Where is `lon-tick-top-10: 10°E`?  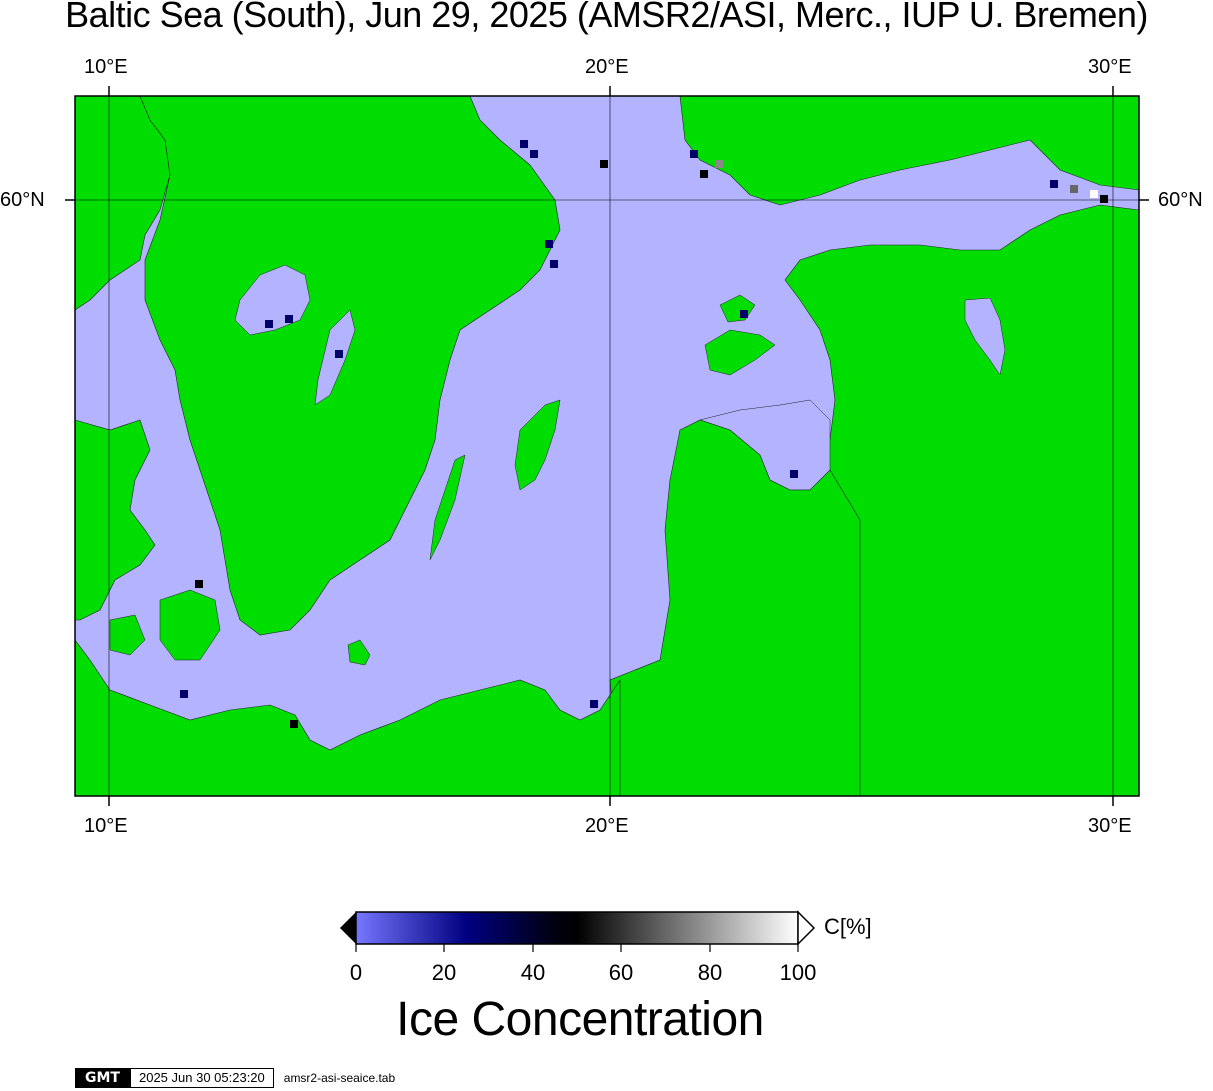 lon-tick-top-10: 10°E is located at coordinates (106, 67).